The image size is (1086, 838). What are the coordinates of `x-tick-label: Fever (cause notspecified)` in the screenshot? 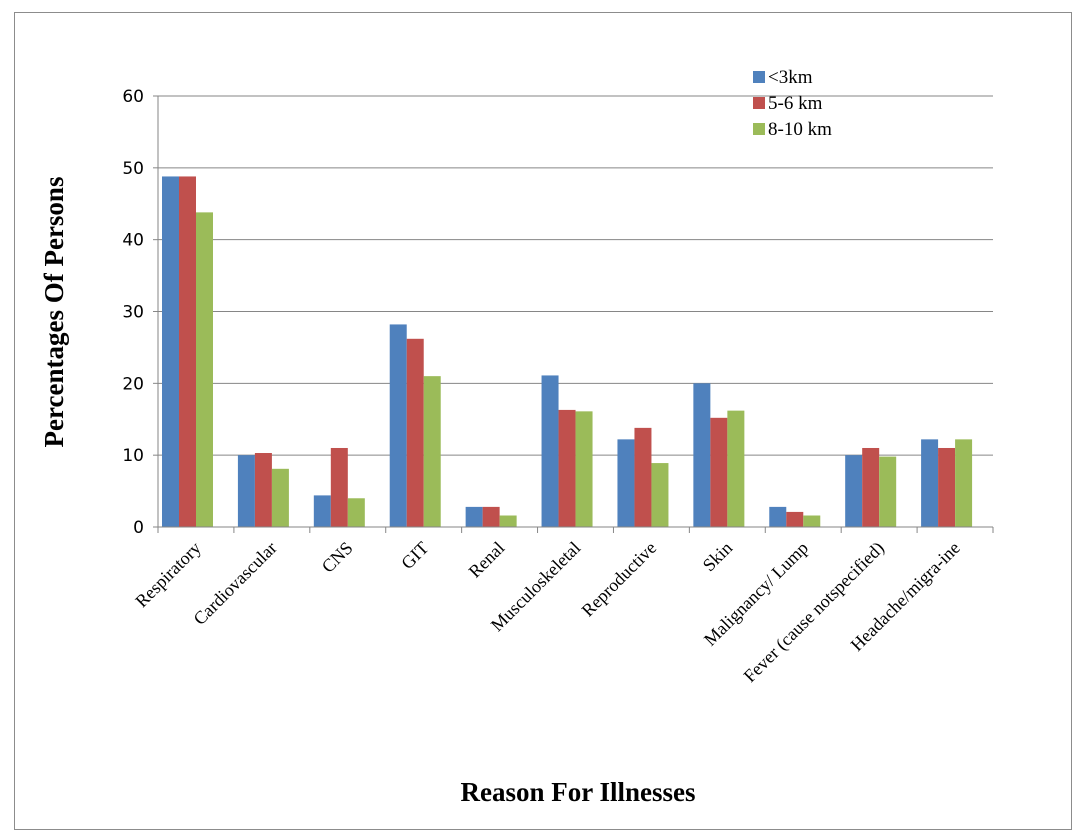 It's located at (814, 612).